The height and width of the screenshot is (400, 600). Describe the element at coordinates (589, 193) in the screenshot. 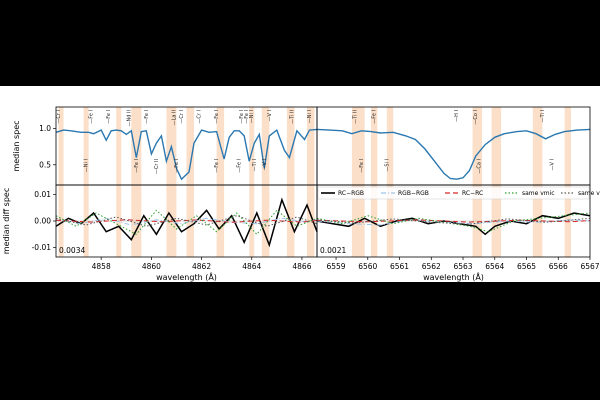

I see `legend-entry-label: same vsini` at that location.